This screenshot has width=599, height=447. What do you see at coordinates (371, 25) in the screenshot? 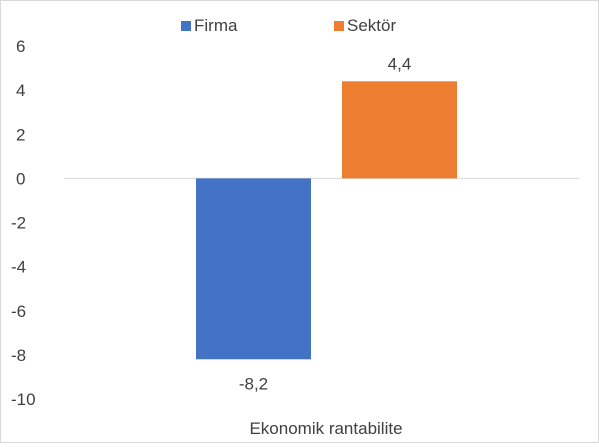
I see `legend-label: Sektör` at bounding box center [371, 25].